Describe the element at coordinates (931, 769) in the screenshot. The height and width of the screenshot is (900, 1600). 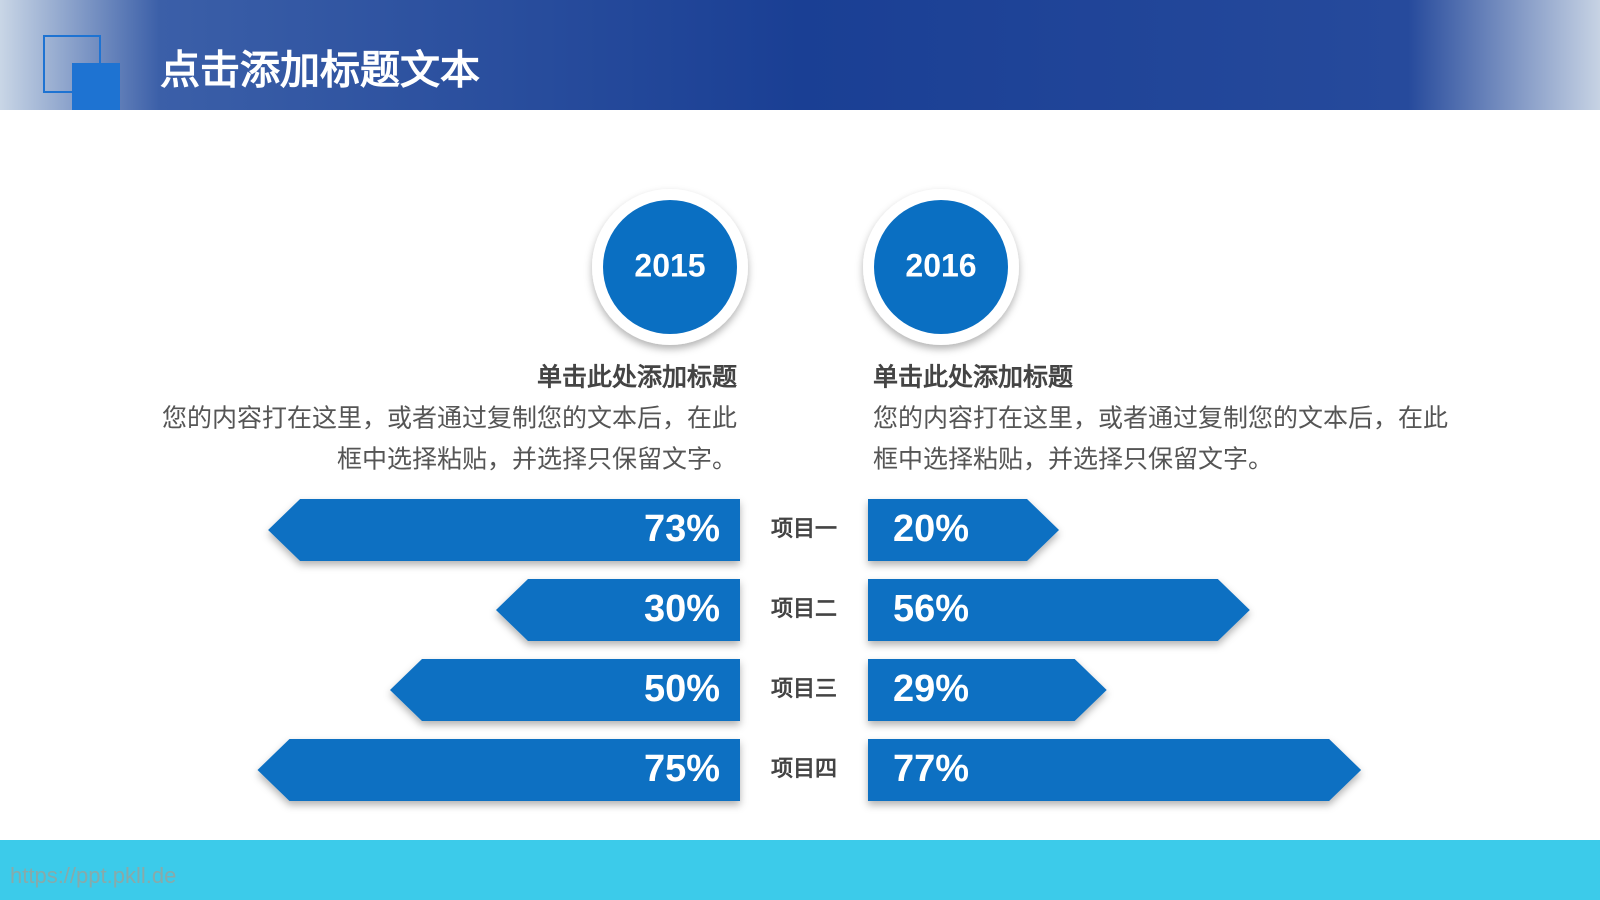
I see `value-label: 77%` at that location.